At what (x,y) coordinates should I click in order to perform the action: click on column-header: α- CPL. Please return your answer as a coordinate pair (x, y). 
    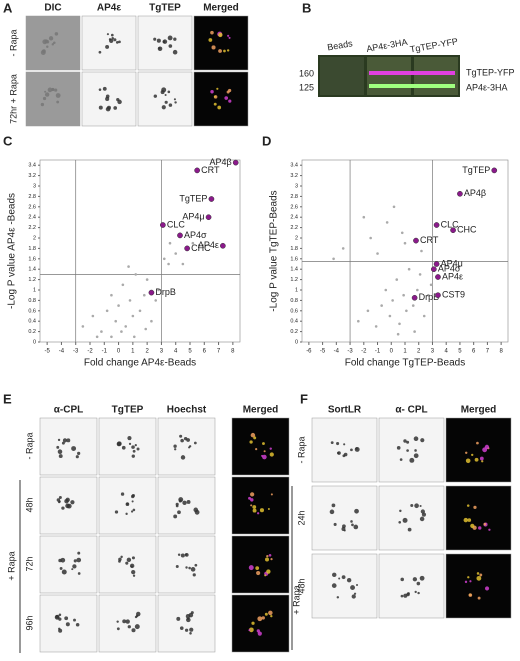
    Looking at the image, I should click on (411, 410).